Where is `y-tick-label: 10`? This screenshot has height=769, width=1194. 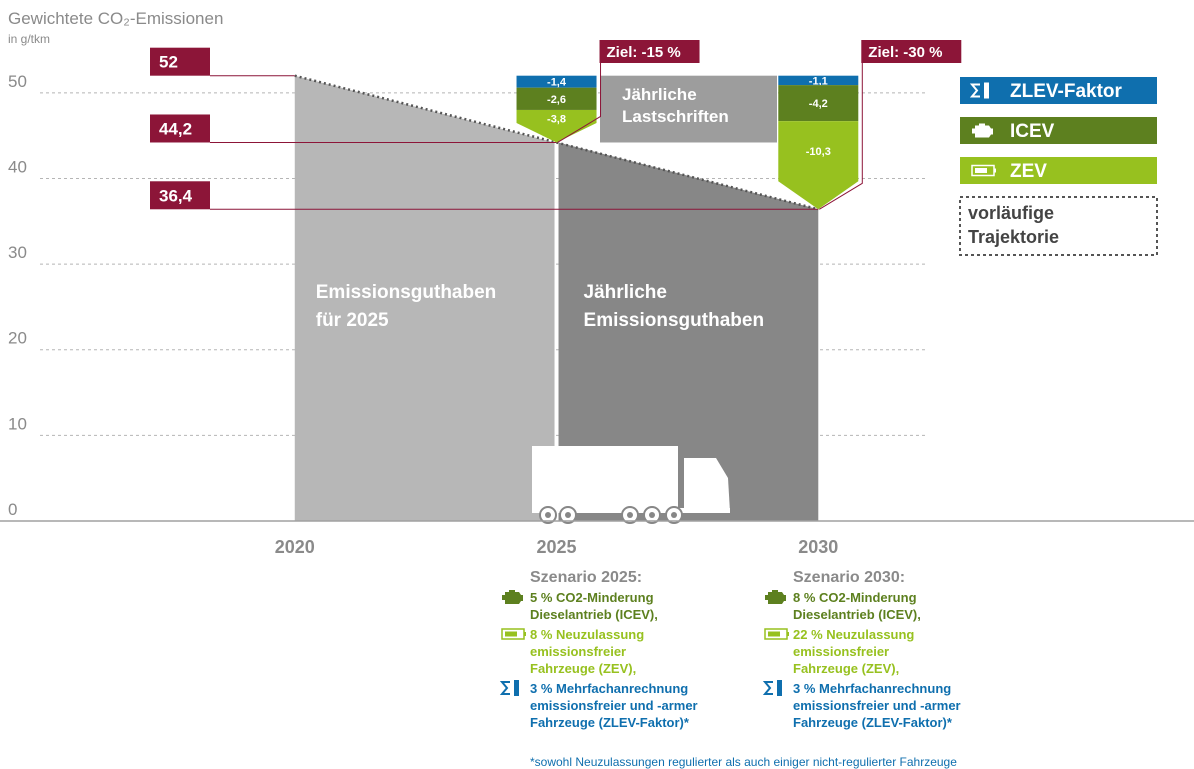
y-tick-label: 10 is located at coordinates (17, 423).